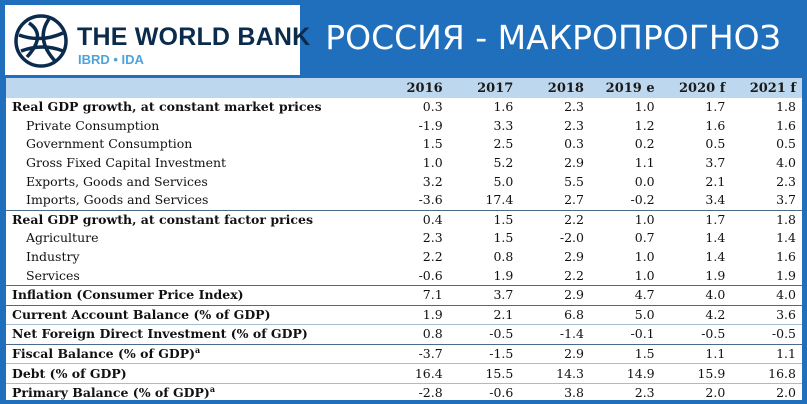 This screenshot has height=404, width=807. What do you see at coordinates (625, 334) in the screenshot?
I see `value-cell: -0.1` at bounding box center [625, 334].